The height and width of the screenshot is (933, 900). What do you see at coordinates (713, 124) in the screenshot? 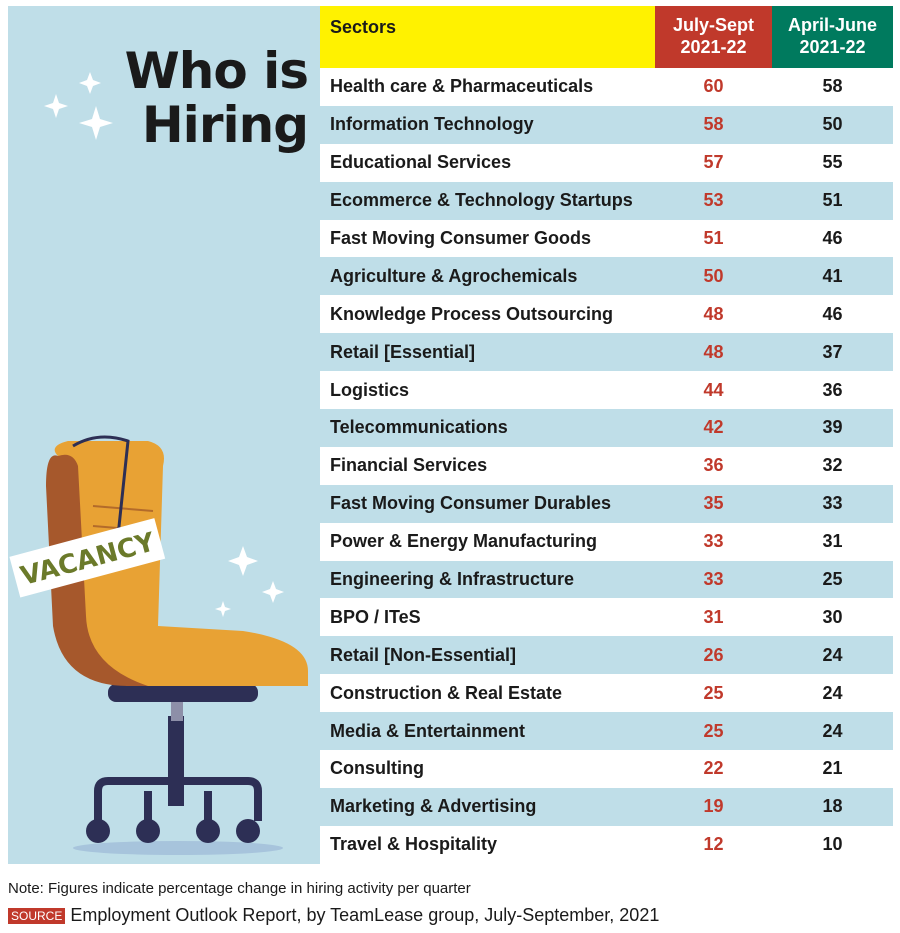
I see `july-sept-value: 58` at bounding box center [713, 124].